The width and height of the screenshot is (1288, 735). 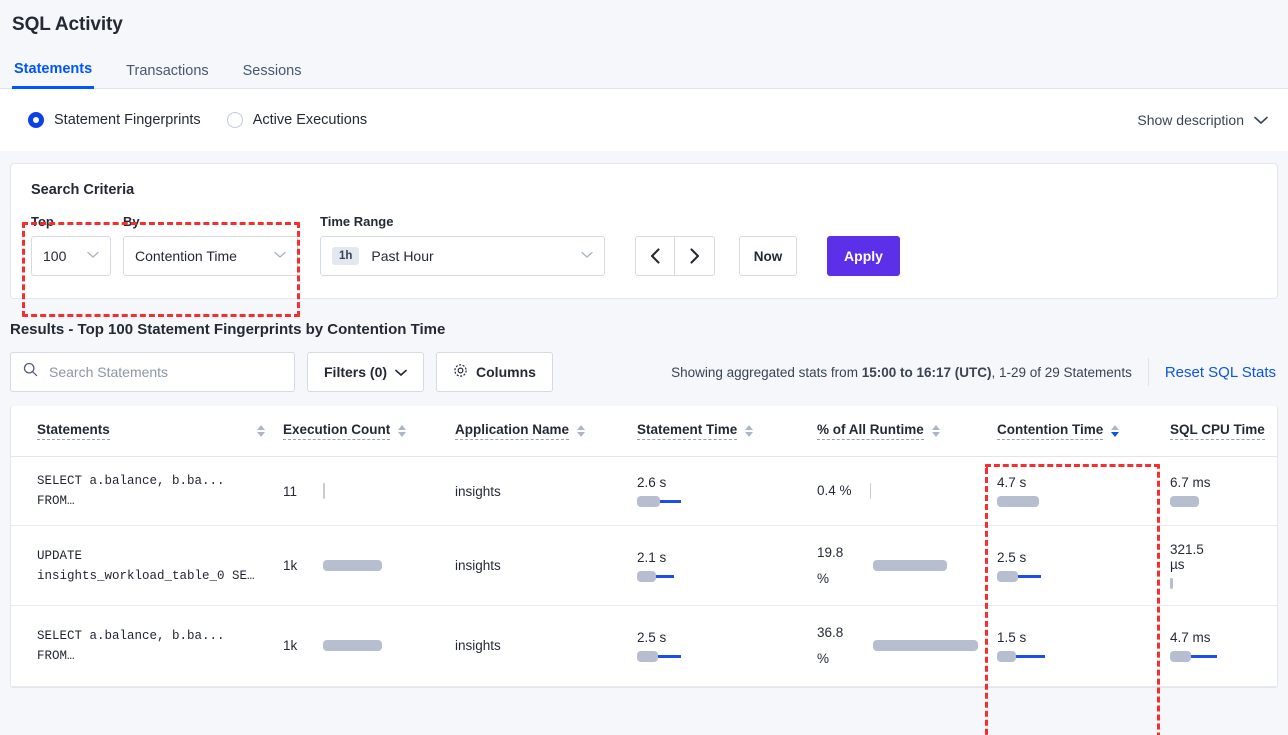 I want to click on column-header-pct-all-runtime: % of All Runtime, so click(x=898, y=431).